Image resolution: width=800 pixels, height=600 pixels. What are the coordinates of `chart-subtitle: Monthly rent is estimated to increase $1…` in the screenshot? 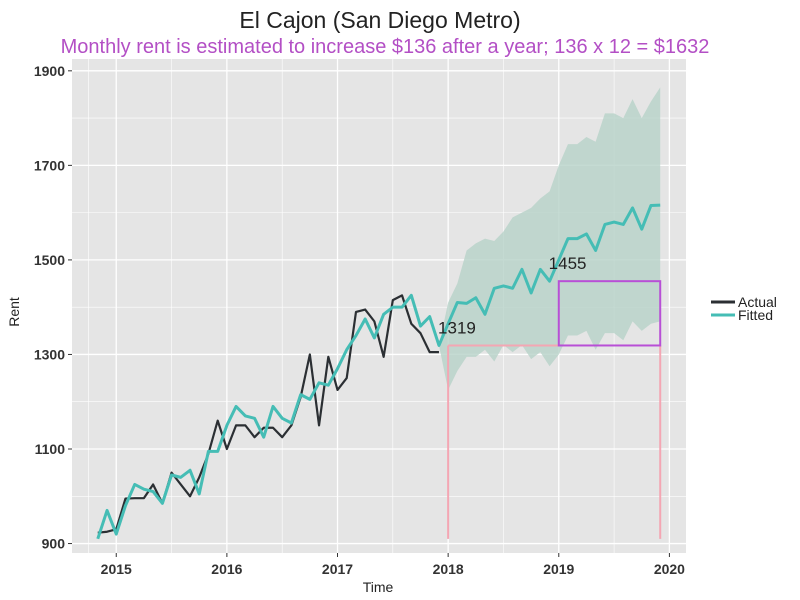 It's located at (385, 47).